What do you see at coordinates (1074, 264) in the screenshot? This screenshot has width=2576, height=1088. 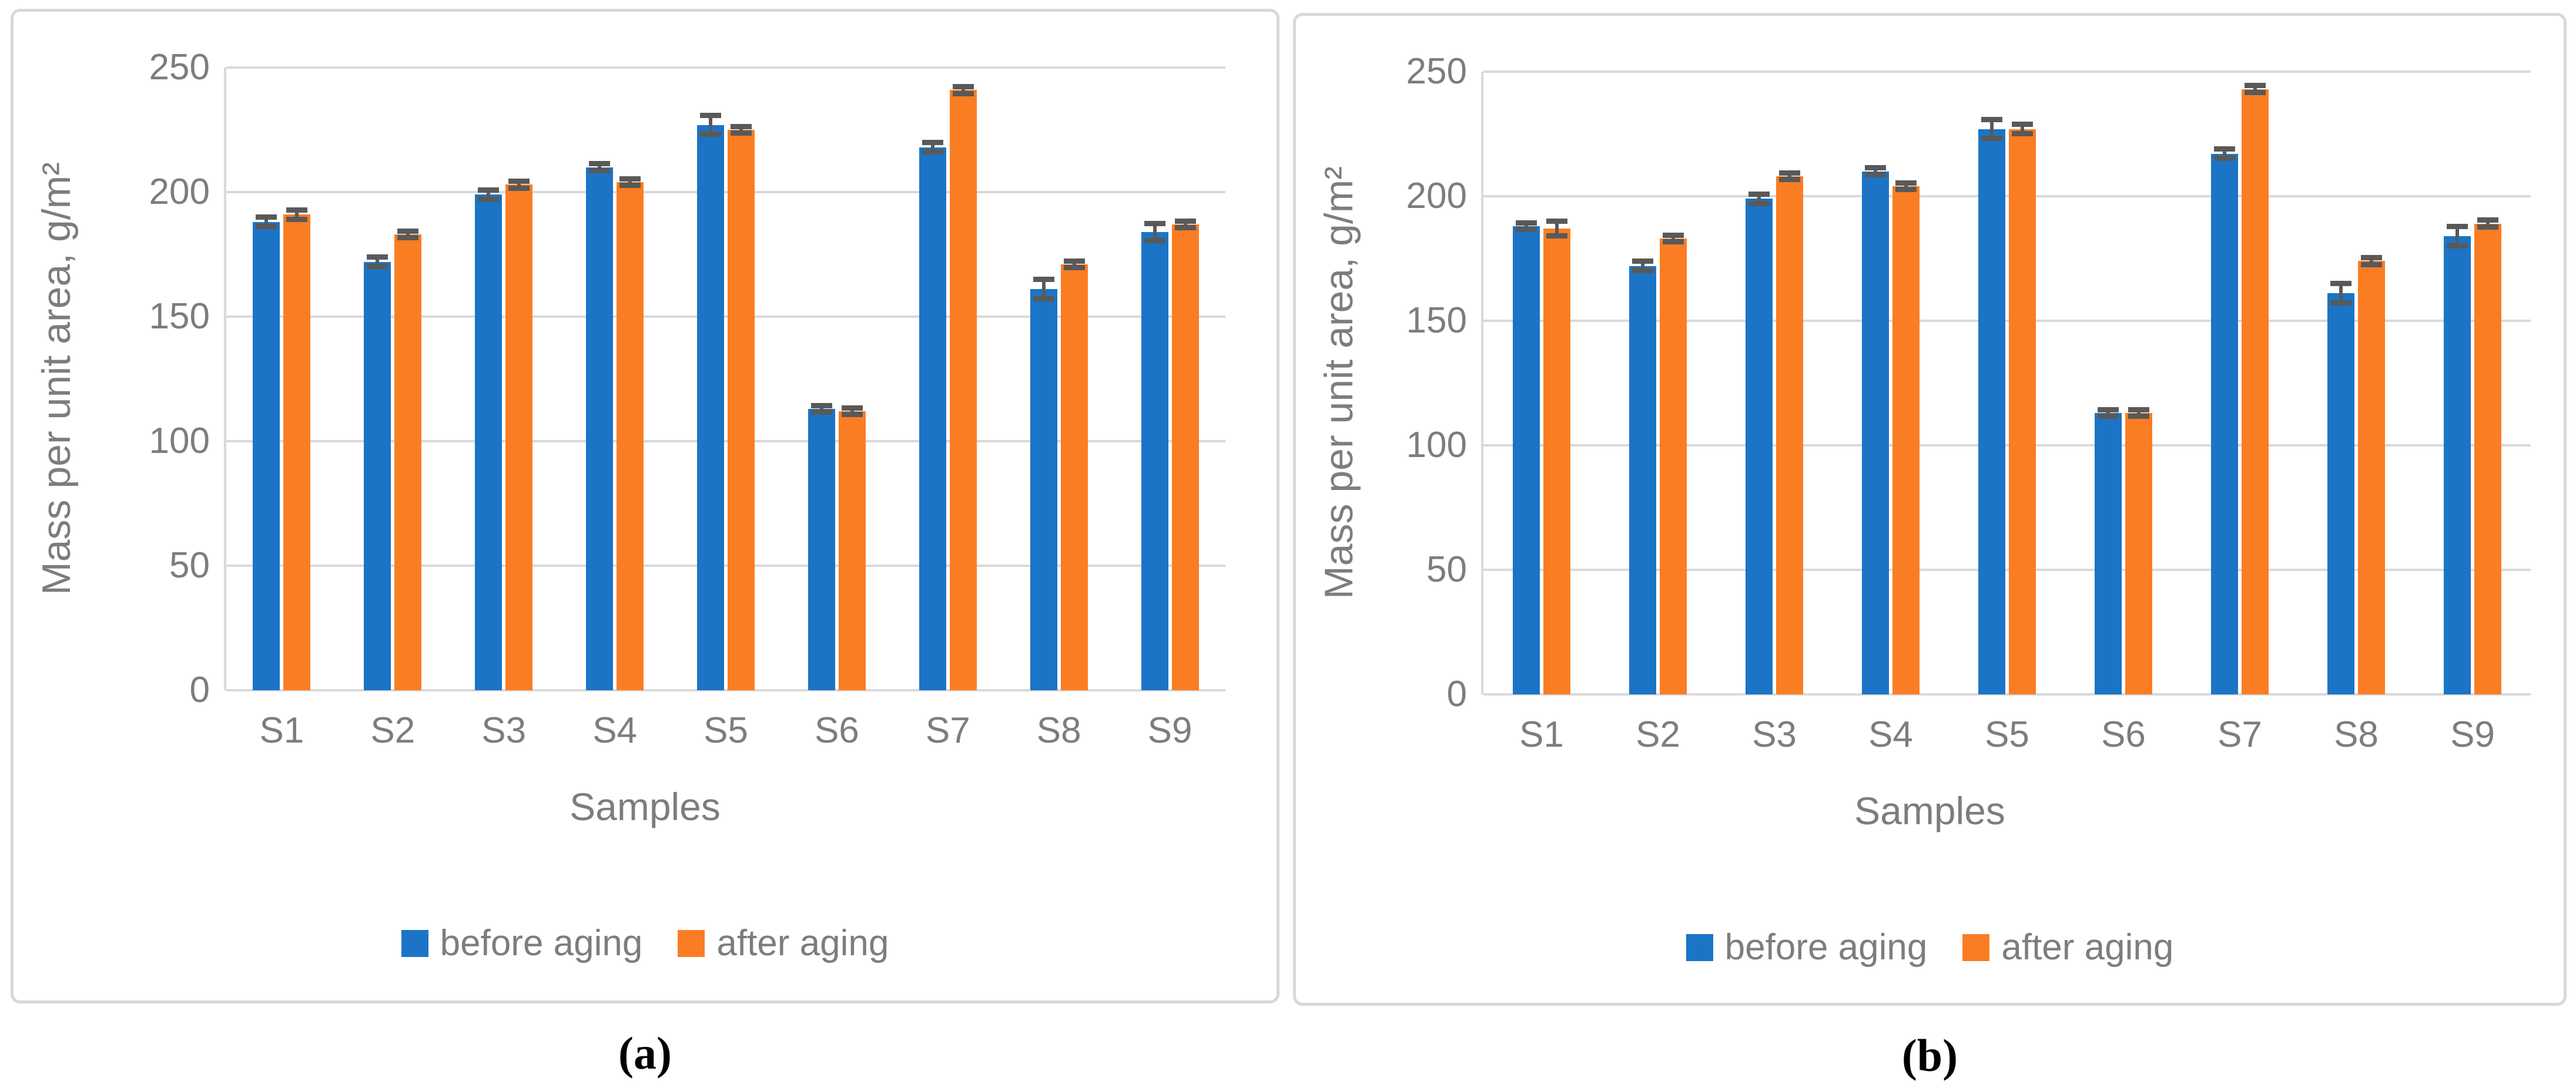 I see `error-whisker-S8` at bounding box center [1074, 264].